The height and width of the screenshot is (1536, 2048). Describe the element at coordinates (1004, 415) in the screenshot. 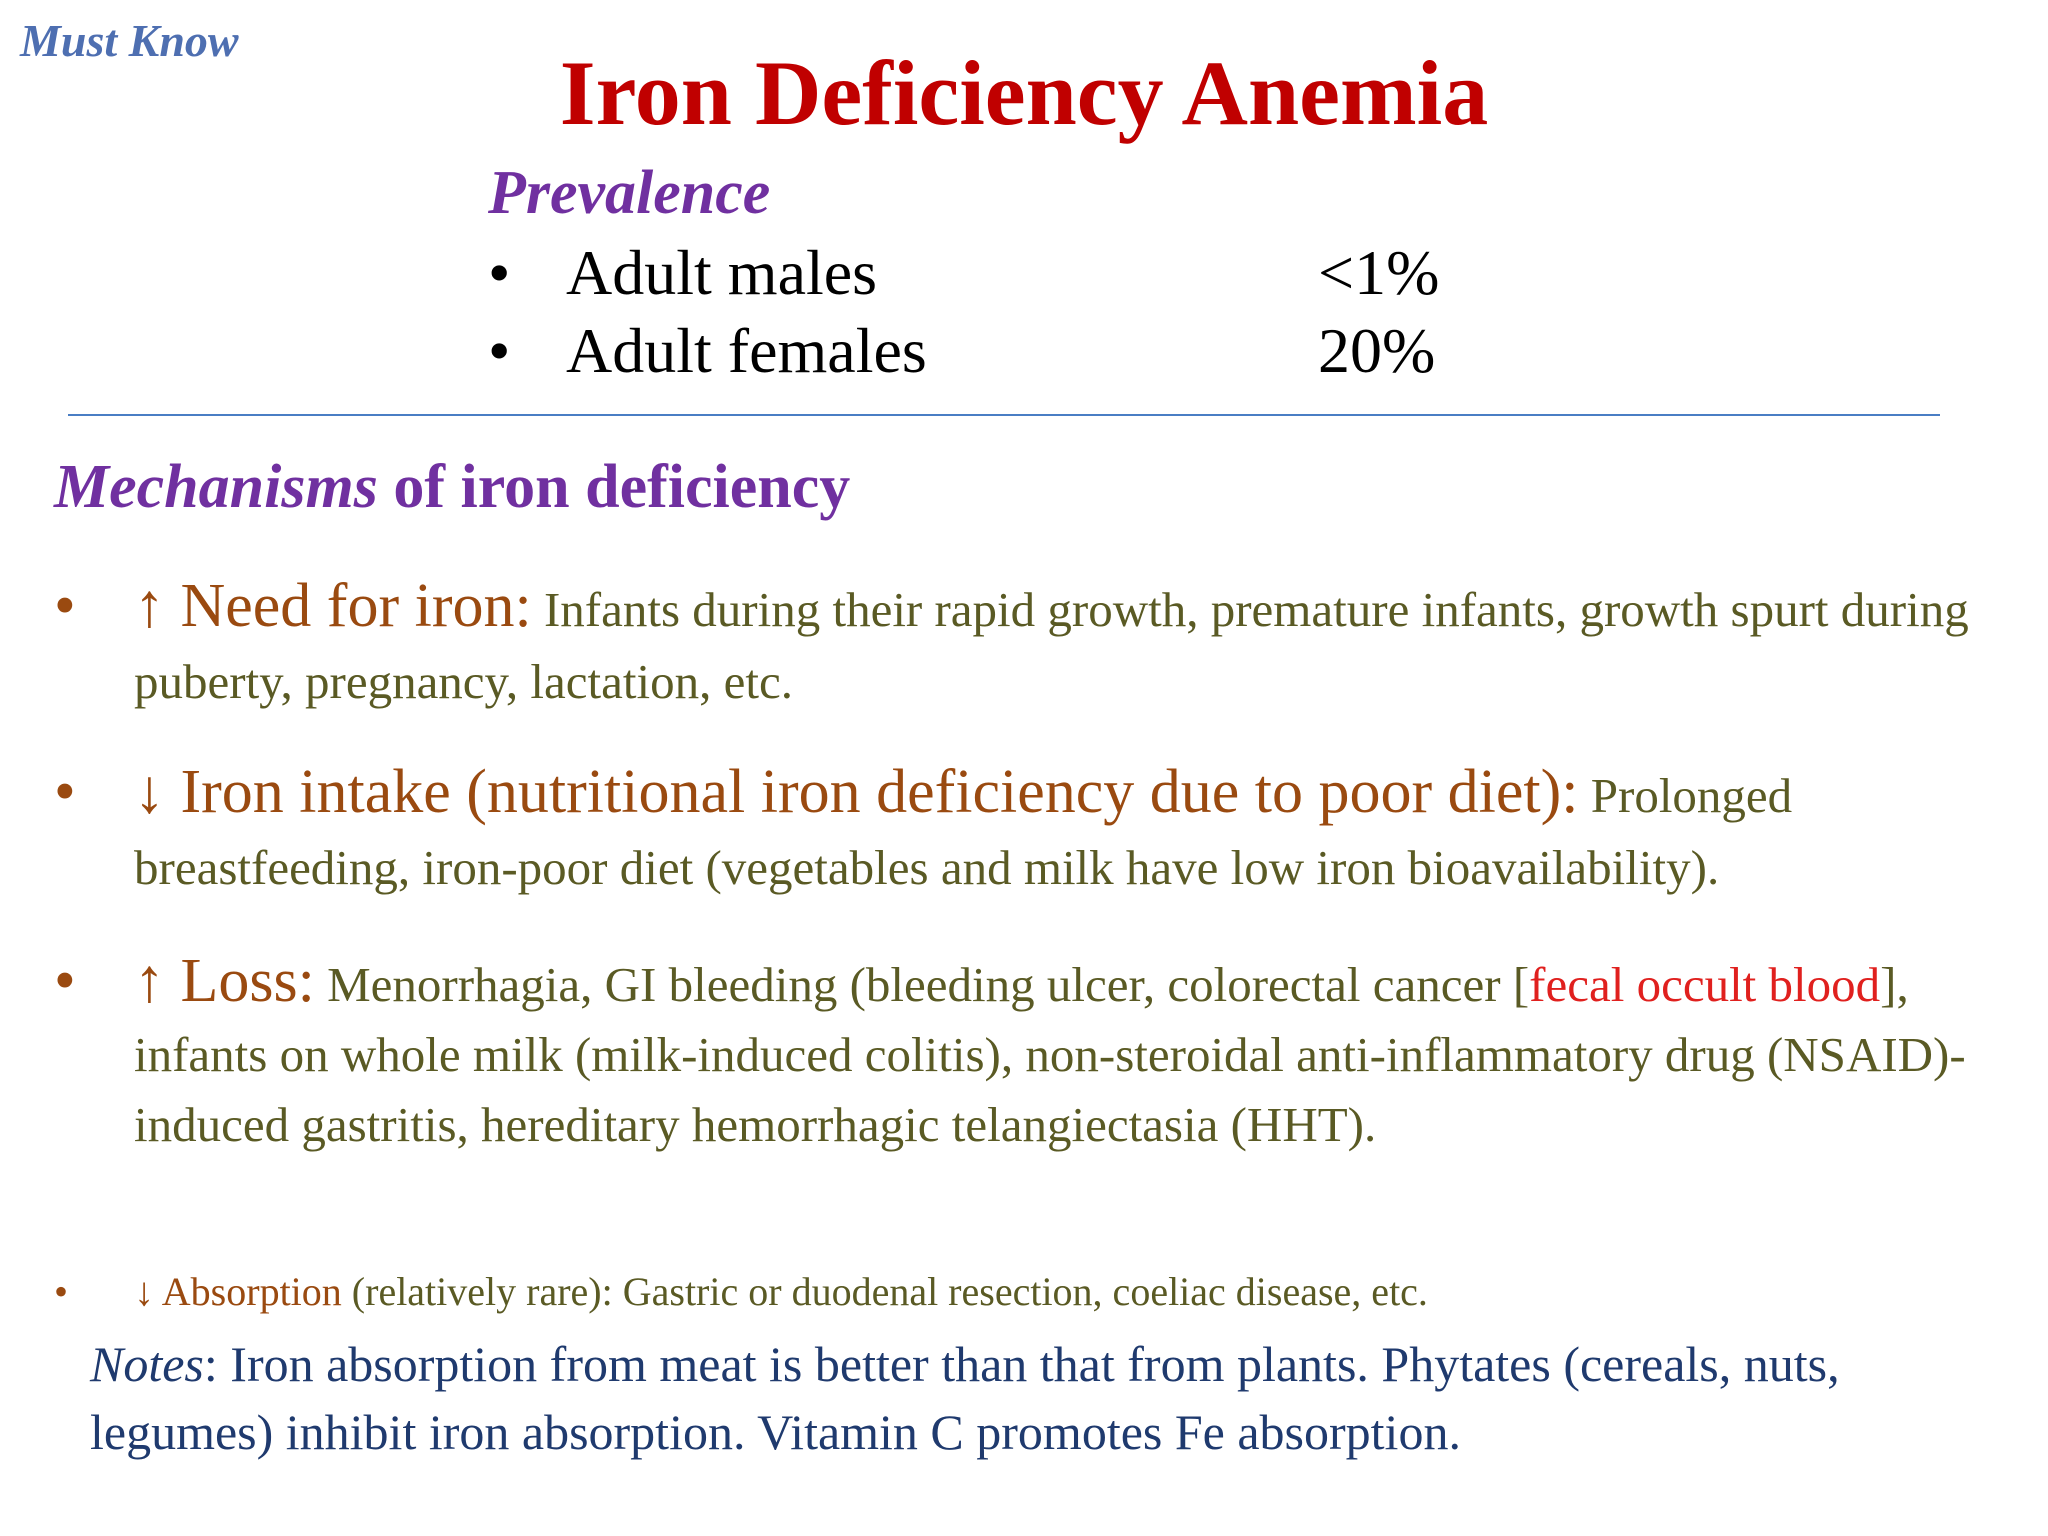

I see `section-divider` at that location.